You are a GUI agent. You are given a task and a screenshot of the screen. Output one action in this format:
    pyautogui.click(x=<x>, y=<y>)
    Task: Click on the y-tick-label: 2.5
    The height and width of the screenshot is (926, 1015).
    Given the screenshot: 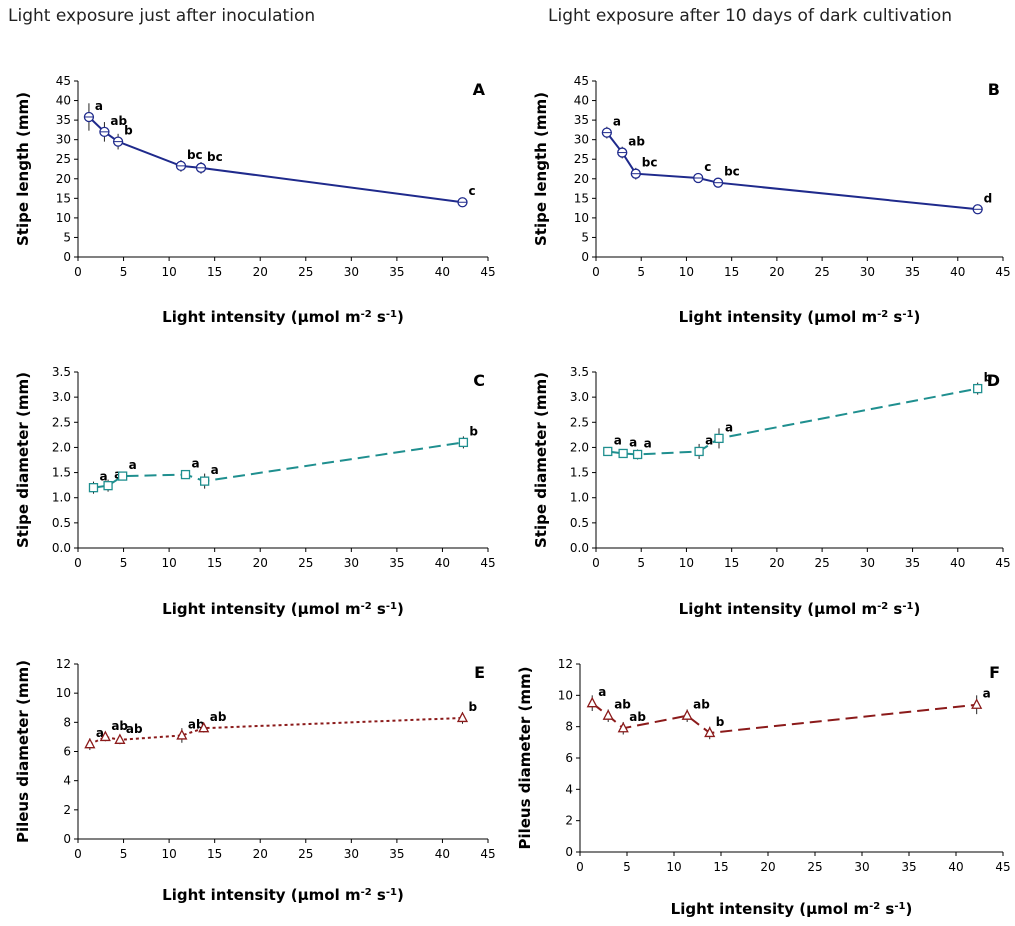 What is the action you would take?
    pyautogui.click(x=61, y=422)
    